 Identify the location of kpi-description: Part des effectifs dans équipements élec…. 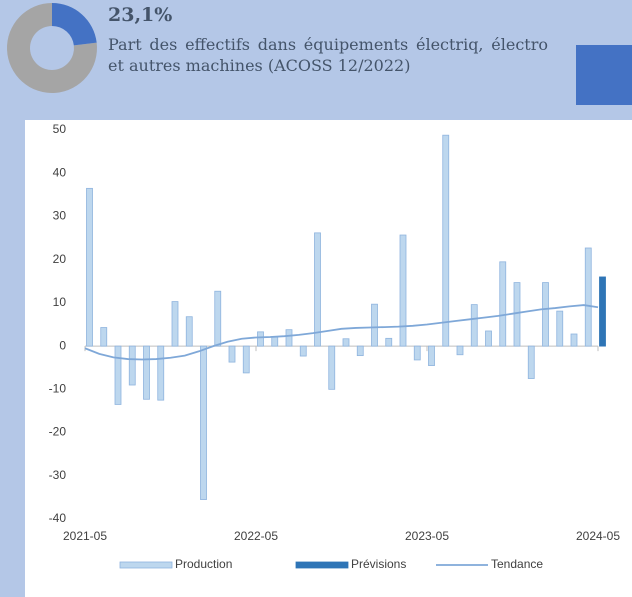
(328, 55).